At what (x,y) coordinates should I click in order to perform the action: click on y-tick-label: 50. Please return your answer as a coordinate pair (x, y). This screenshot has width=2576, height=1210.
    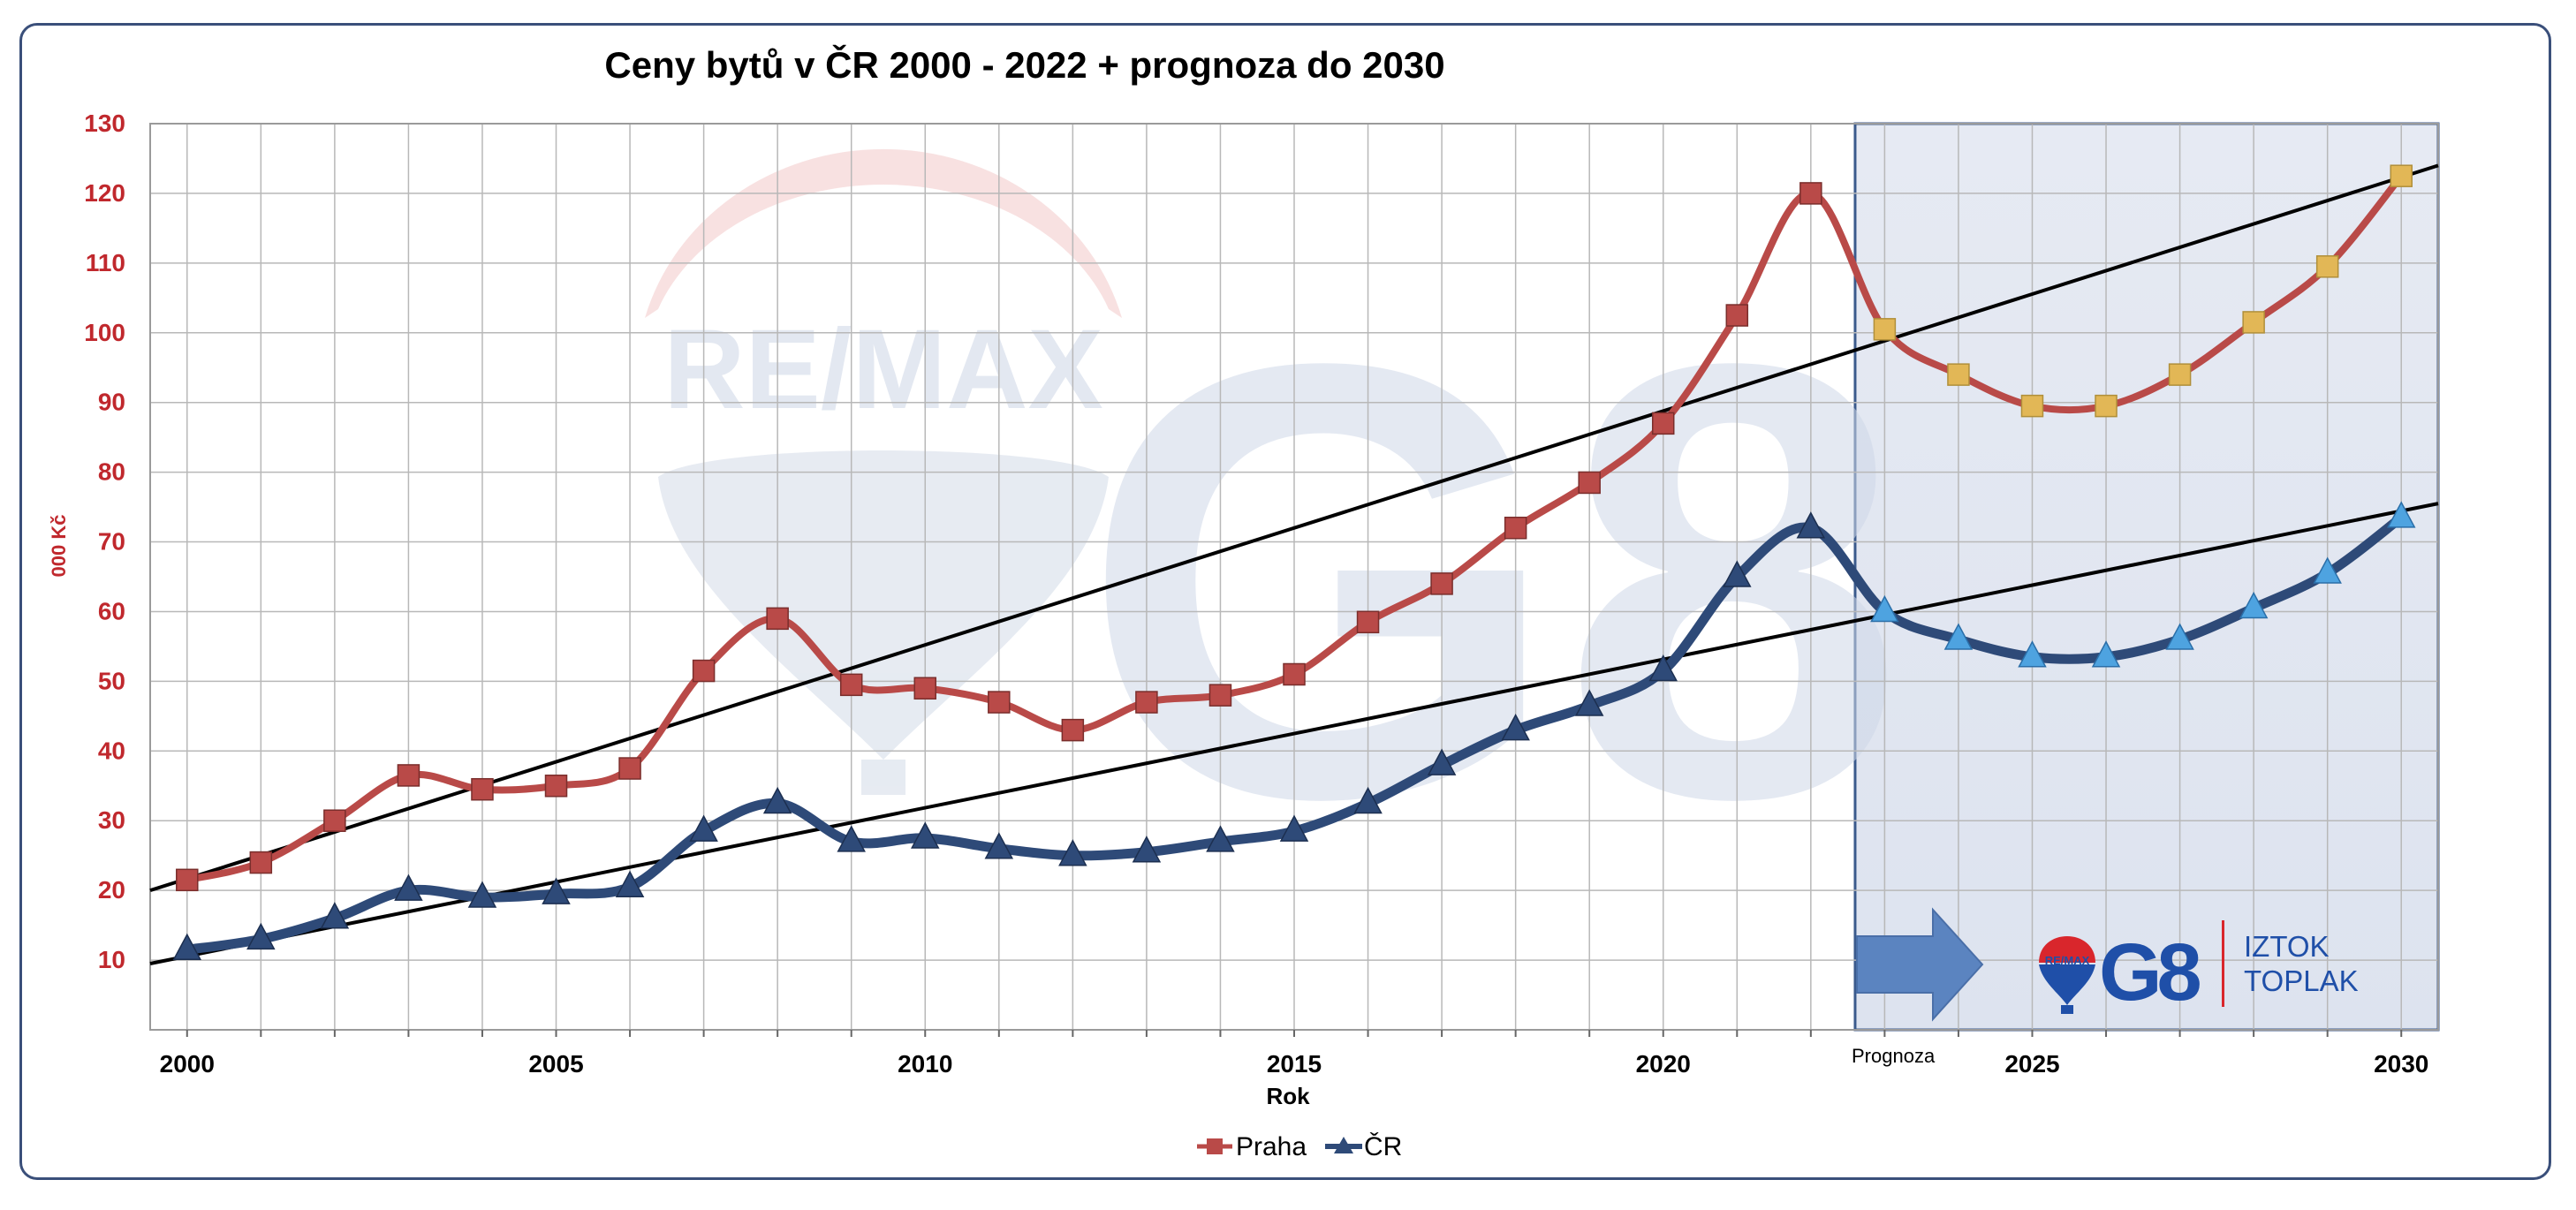
    Looking at the image, I should click on (112, 680).